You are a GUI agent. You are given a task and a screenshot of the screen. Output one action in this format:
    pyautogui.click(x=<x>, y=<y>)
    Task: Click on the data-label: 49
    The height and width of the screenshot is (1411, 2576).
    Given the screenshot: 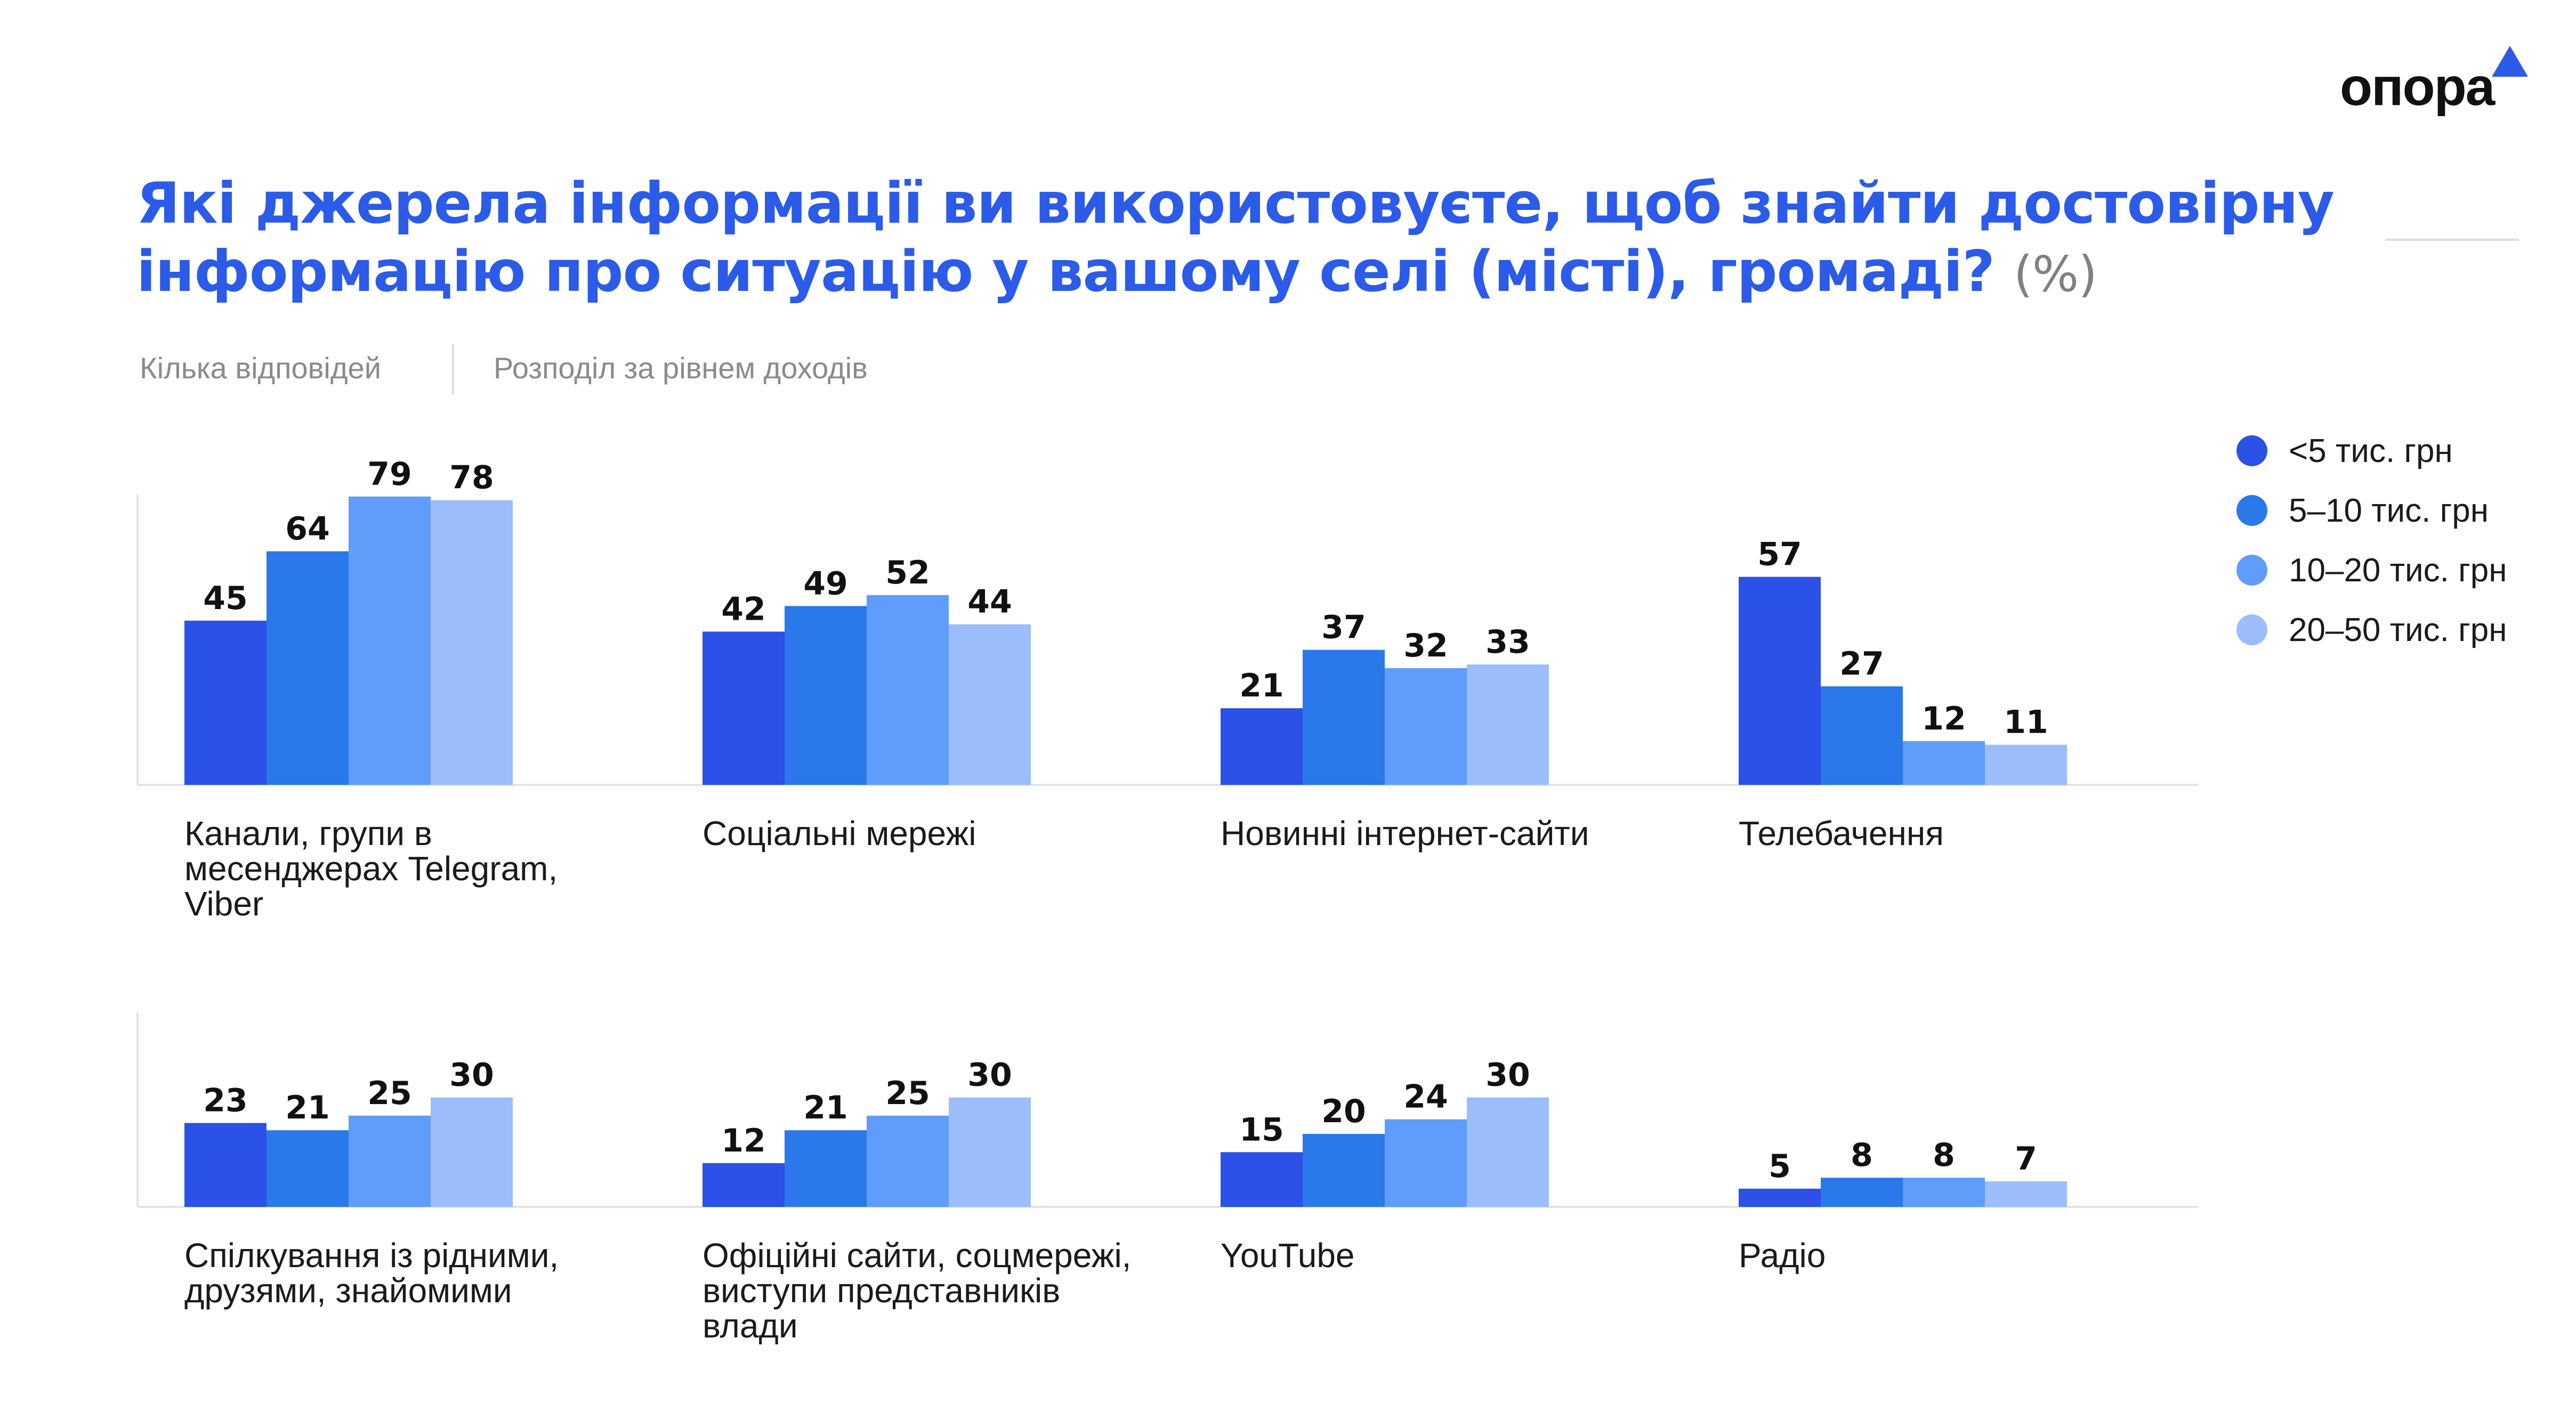 What is the action you would take?
    pyautogui.click(x=826, y=584)
    